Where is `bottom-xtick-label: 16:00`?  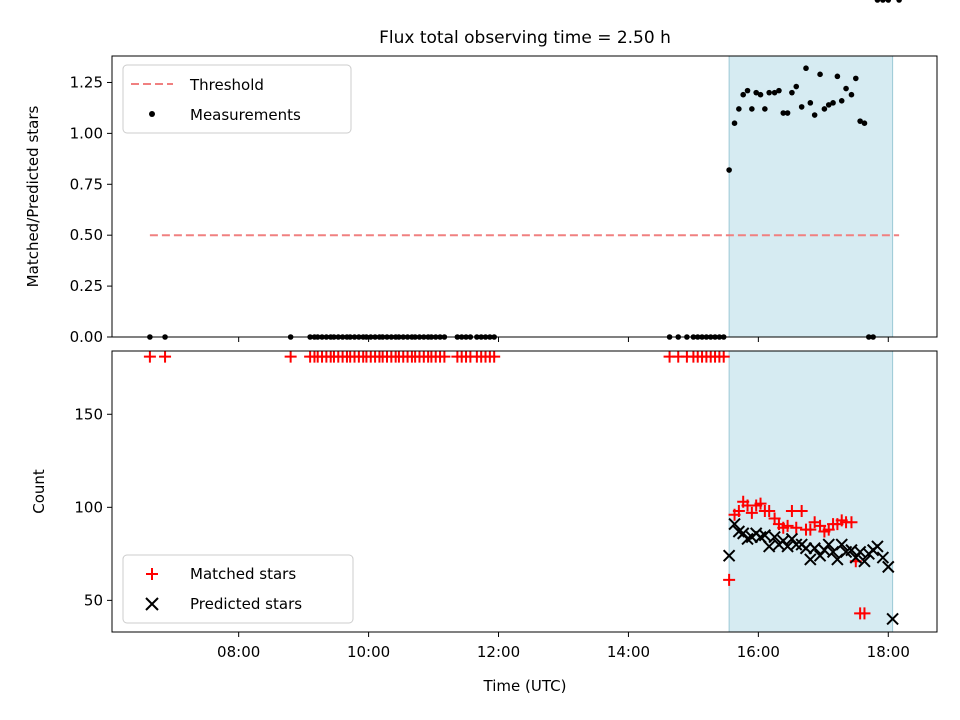 bottom-xtick-label: 16:00 is located at coordinates (758, 652).